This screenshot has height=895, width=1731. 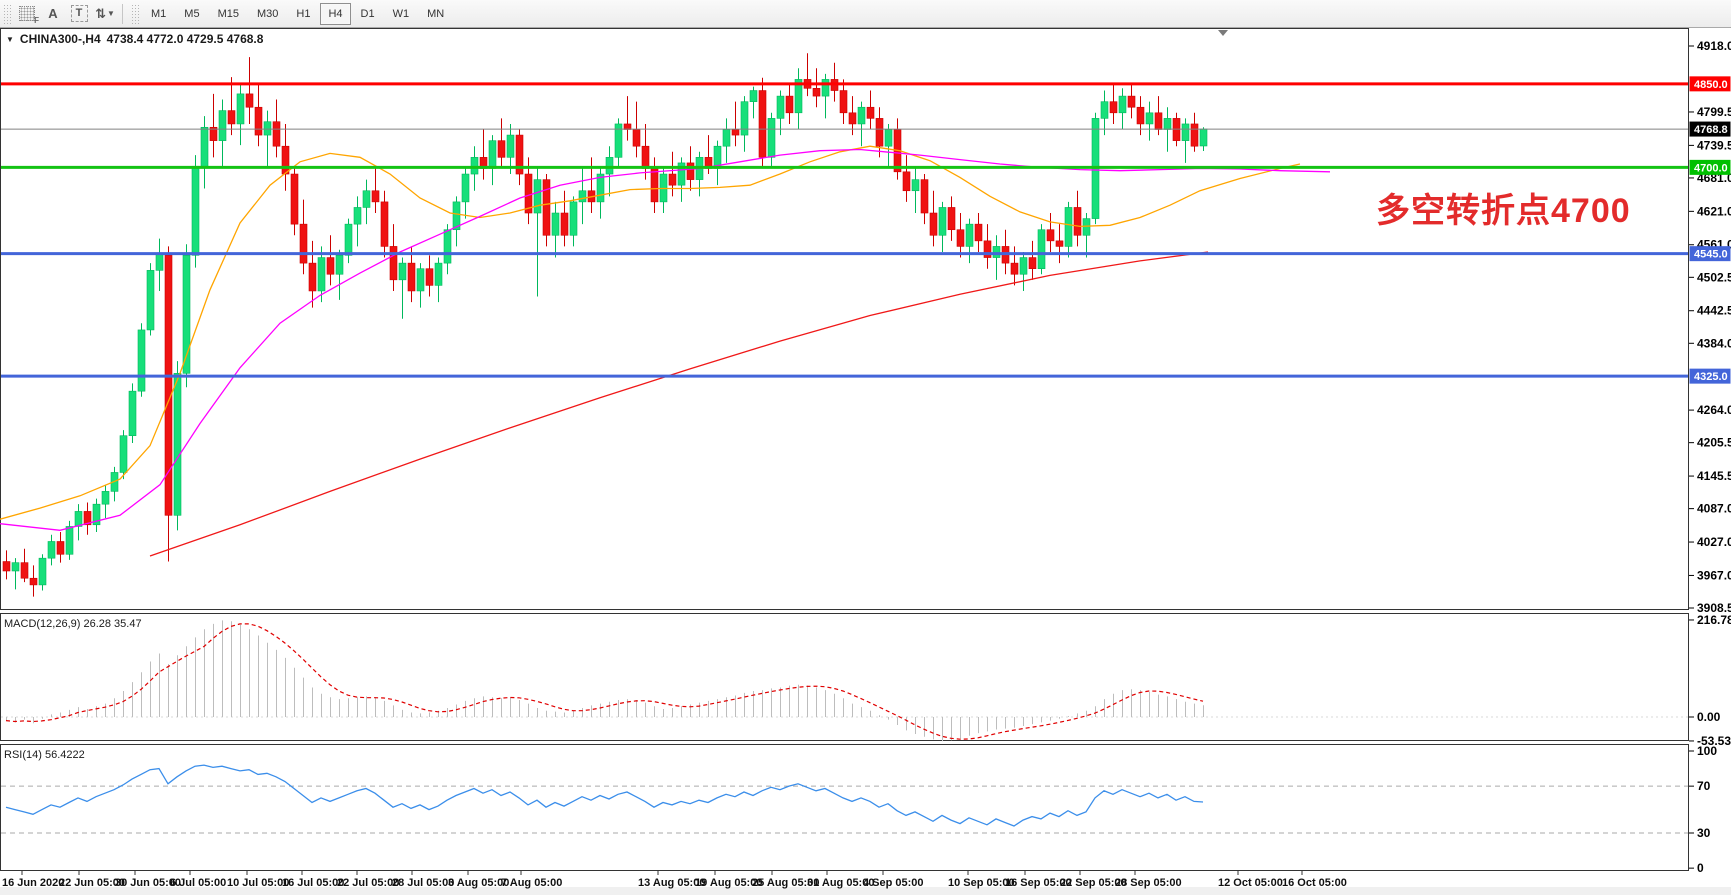 I want to click on time-axis-label: 4 Sep 05:00, so click(x=893, y=883).